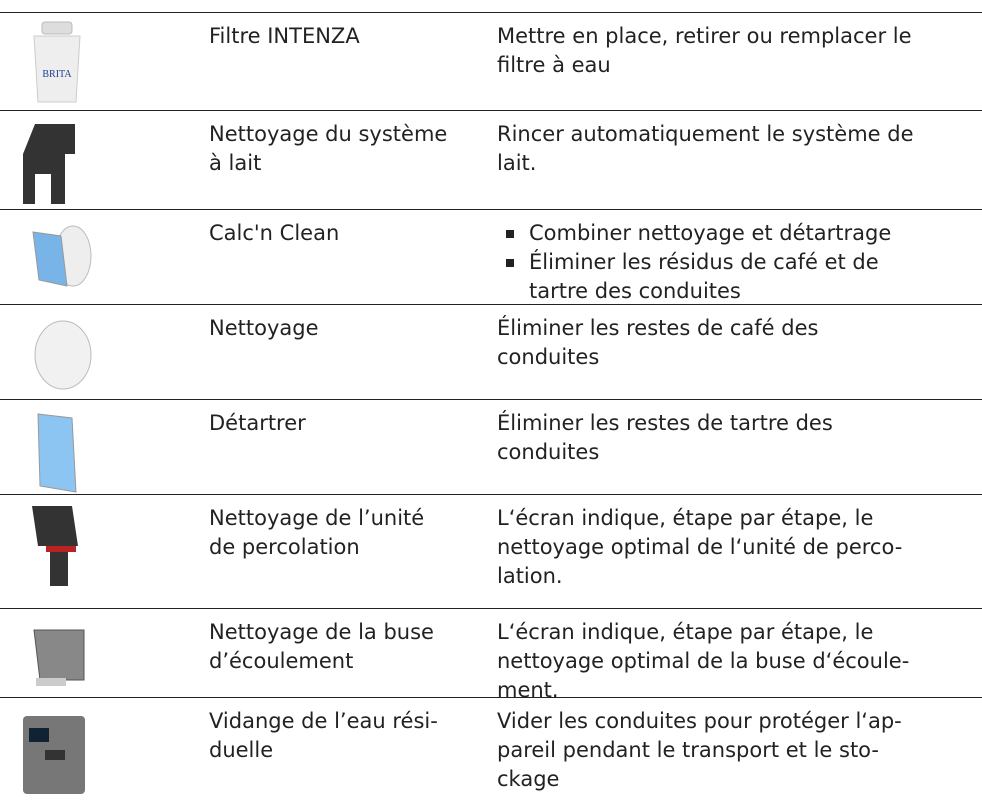 This screenshot has width=982, height=807. Describe the element at coordinates (530, 576) in the screenshot. I see `text-line: lation.` at that location.